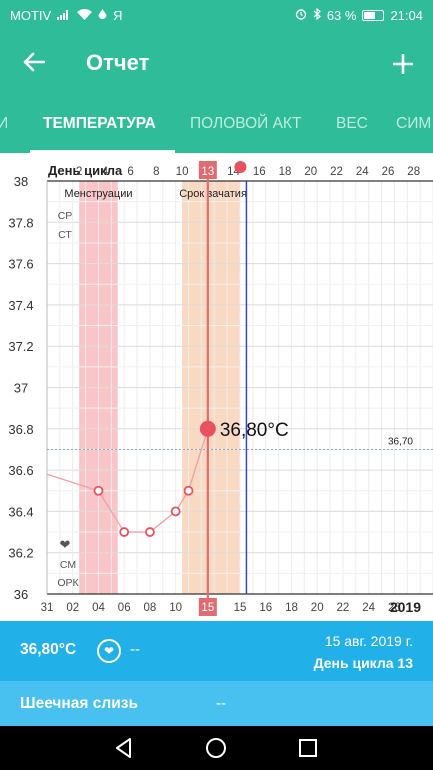 The image size is (433, 770). I want to click on date-tick: 10, so click(175, 608).